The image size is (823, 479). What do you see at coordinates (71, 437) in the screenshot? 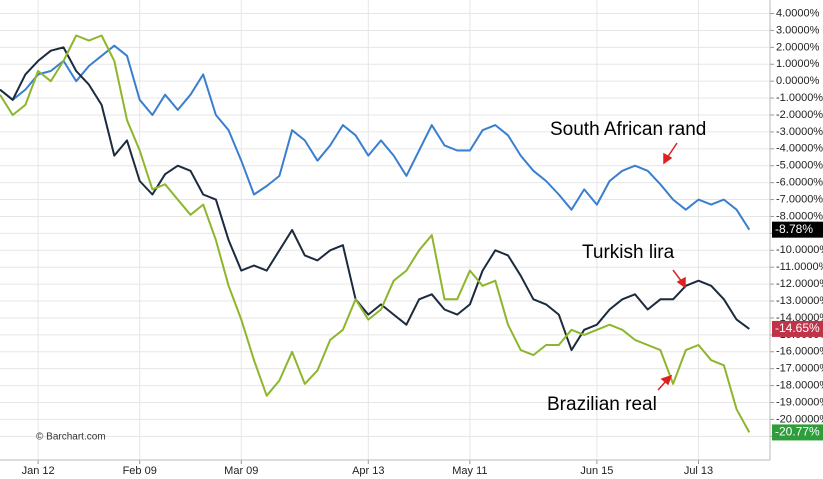
I see `source: © Barchart.com` at bounding box center [71, 437].